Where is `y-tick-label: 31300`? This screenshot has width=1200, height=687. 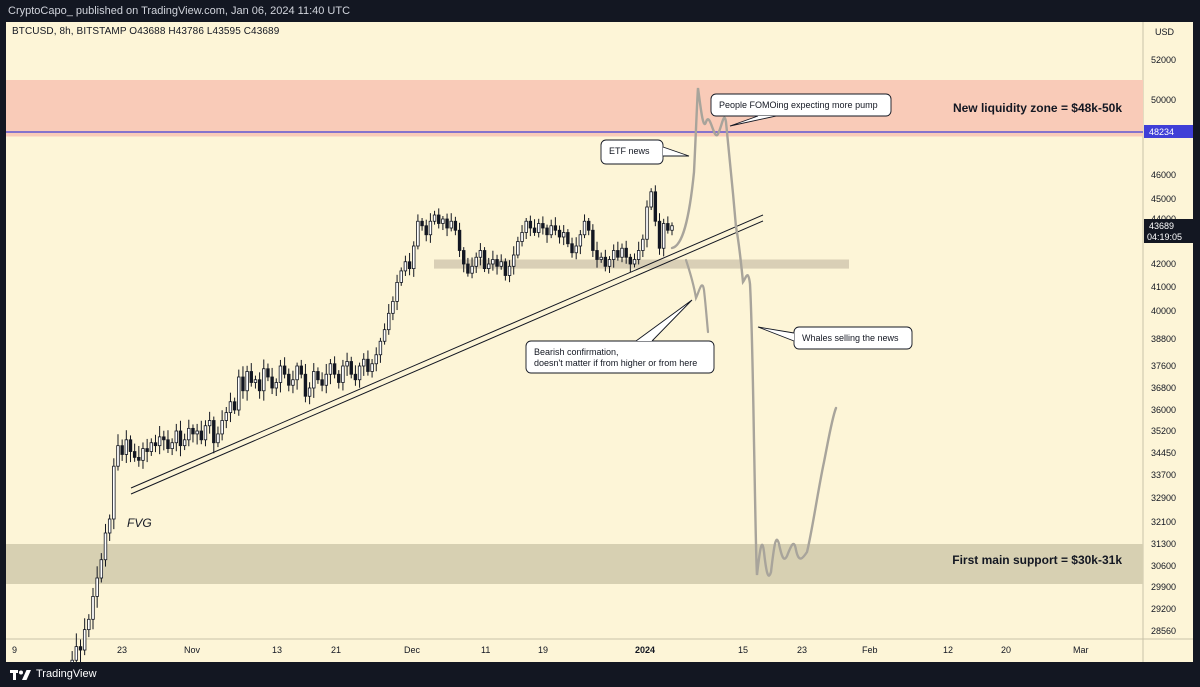
y-tick-label: 31300 is located at coordinates (1163, 544).